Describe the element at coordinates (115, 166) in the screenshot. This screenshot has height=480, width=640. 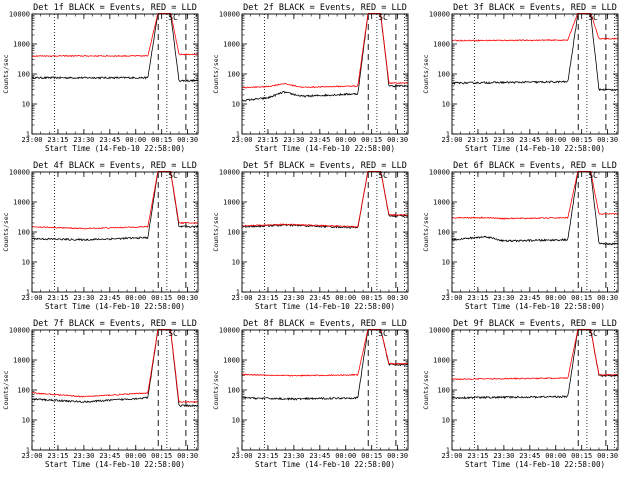
I see `panel-title: Det 4f BLACK = Events, RED = LLD` at that location.